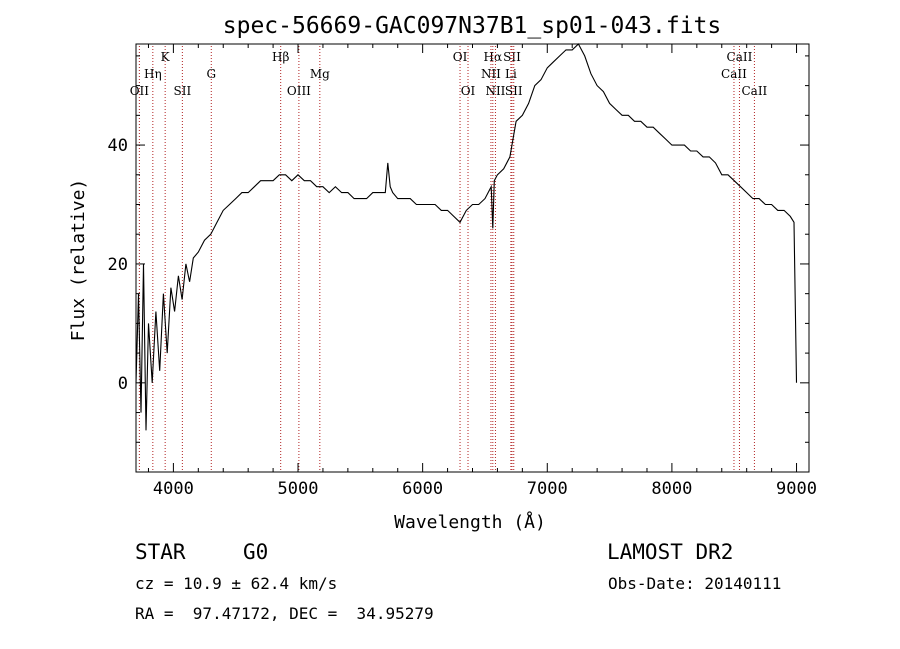 Image resolution: width=900 pixels, height=649 pixels. What do you see at coordinates (118, 146) in the screenshot?
I see `y-tick-label: 40` at bounding box center [118, 146].